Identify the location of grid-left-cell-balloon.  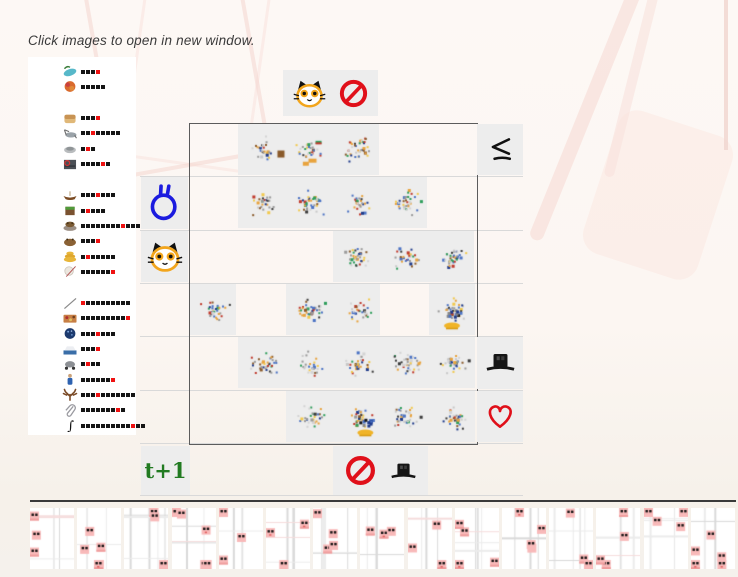
(164, 203).